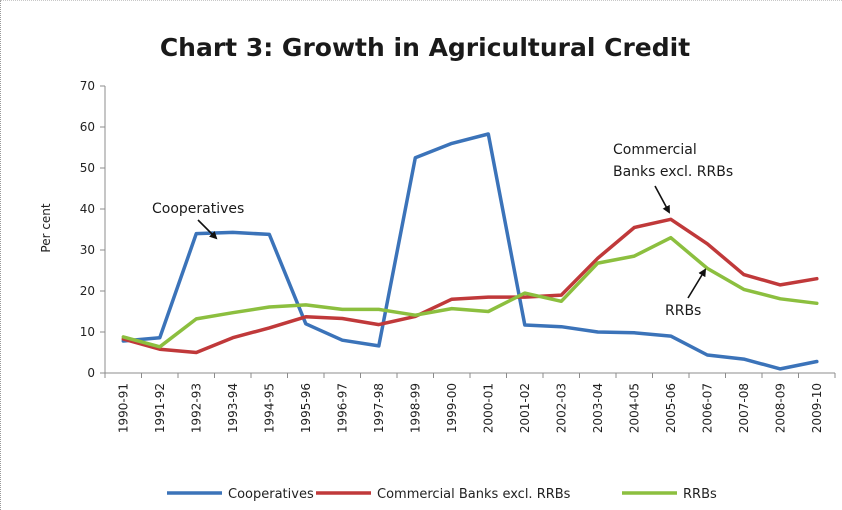  What do you see at coordinates (700, 494) in the screenshot?
I see `legend-label-rrbs: RRBs` at bounding box center [700, 494].